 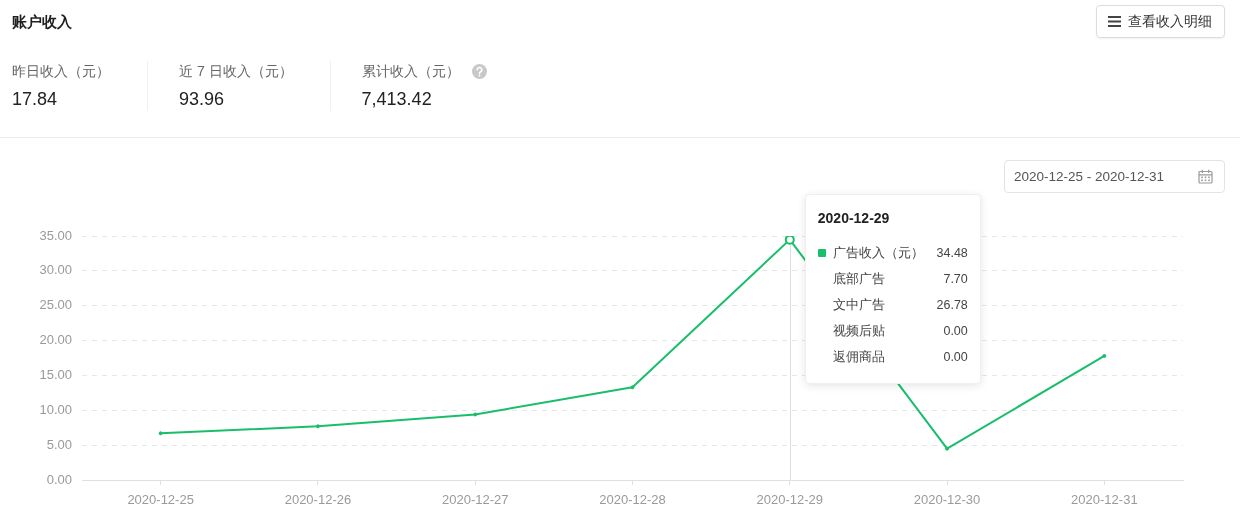 What do you see at coordinates (42, 22) in the screenshot?
I see `text: 账户收入` at bounding box center [42, 22].